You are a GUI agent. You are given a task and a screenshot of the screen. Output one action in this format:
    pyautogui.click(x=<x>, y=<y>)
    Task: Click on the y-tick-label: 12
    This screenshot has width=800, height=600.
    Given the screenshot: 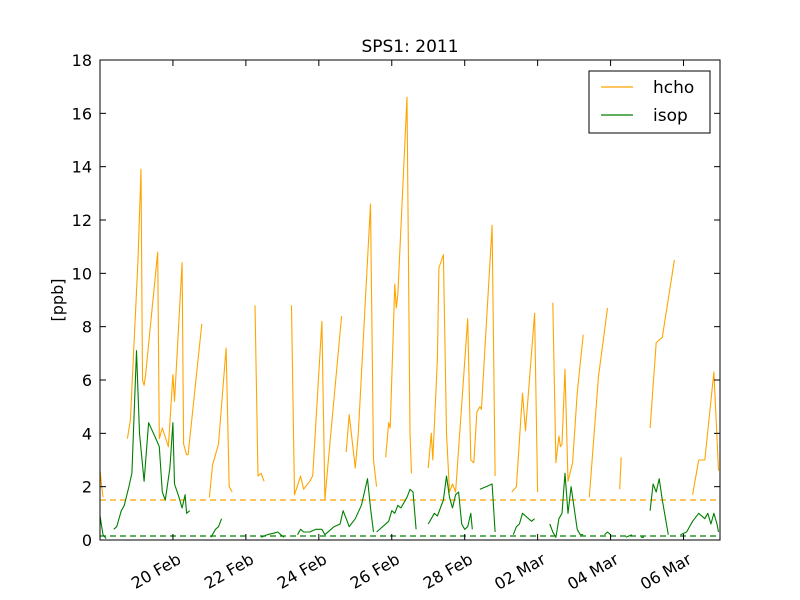 What is the action you would take?
    pyautogui.click(x=82, y=220)
    